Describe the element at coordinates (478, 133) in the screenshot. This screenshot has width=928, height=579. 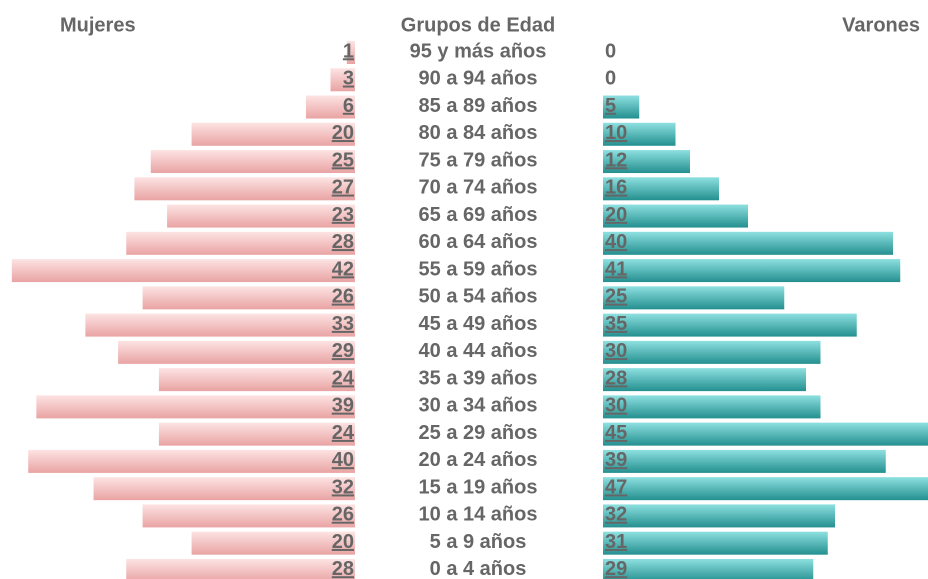
I see `category-label: 80 a 84 años` at that location.